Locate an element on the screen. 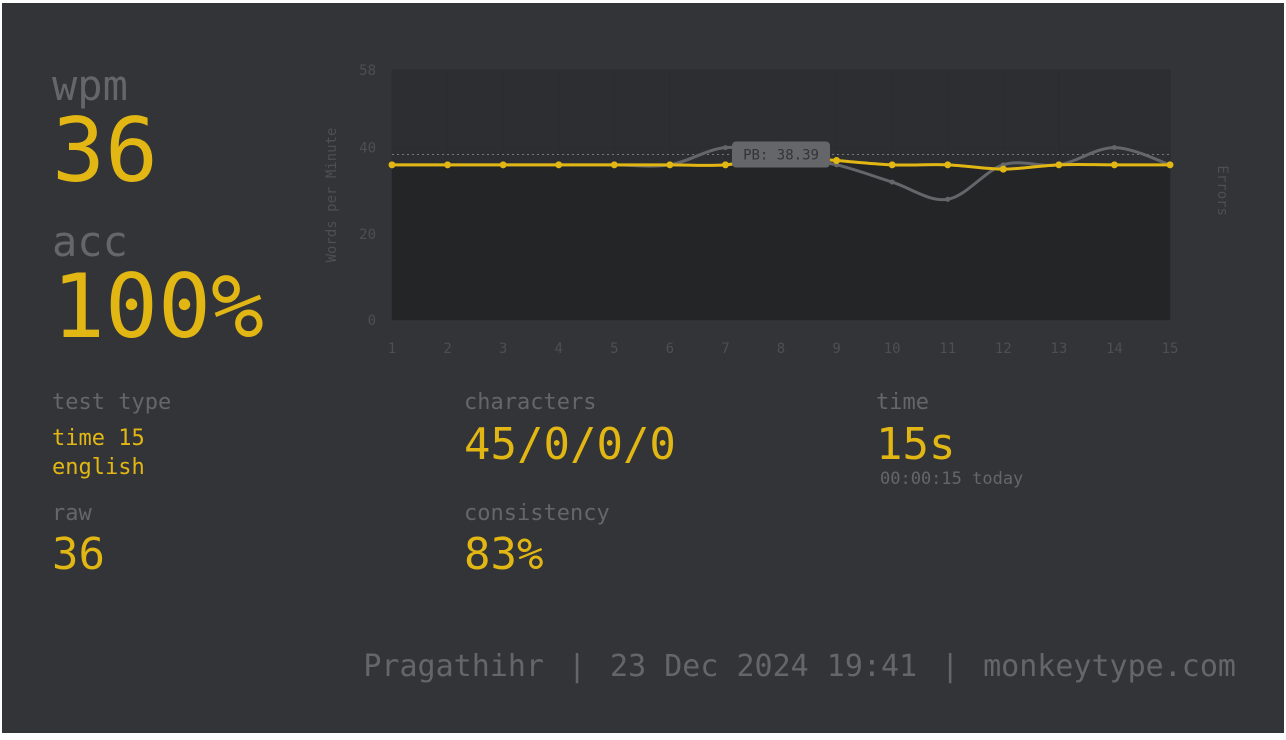 Image resolution: width=1286 pixels, height=740 pixels. time-label: time is located at coordinates (902, 402).